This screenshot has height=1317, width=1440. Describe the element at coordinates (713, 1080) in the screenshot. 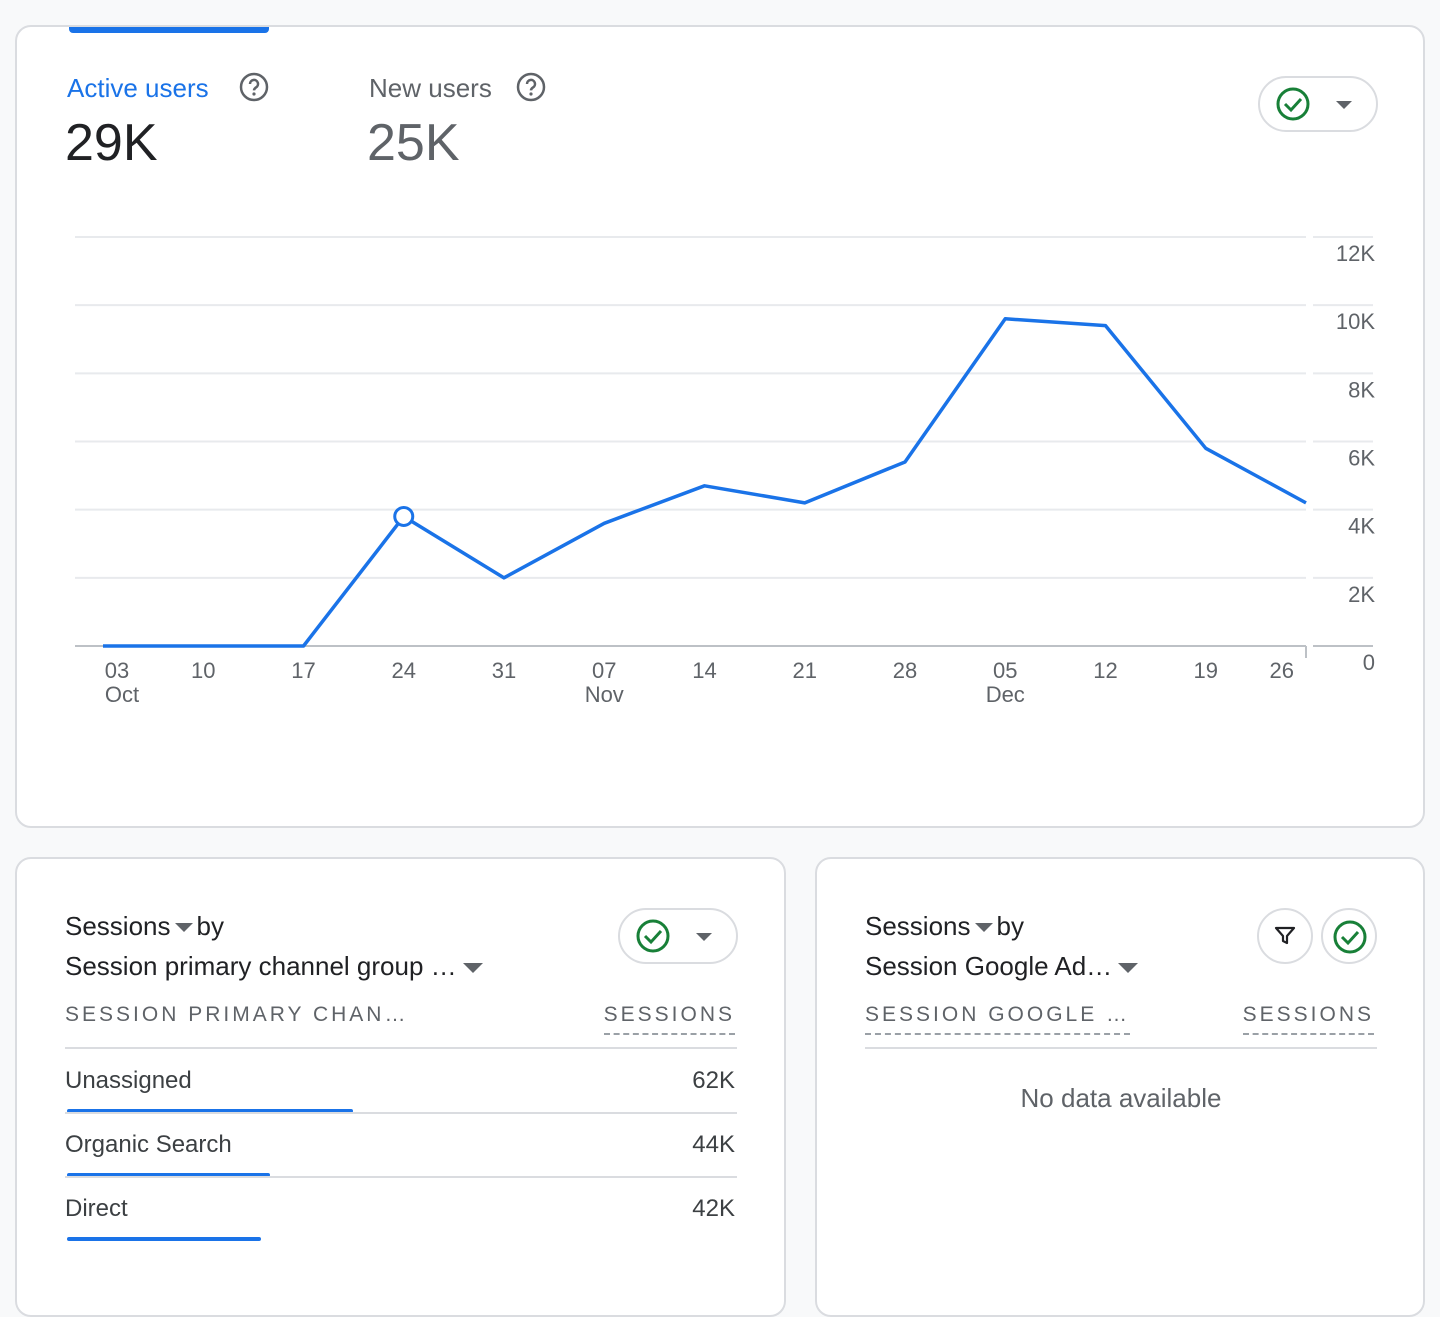

I see `row-value: 62K` at that location.